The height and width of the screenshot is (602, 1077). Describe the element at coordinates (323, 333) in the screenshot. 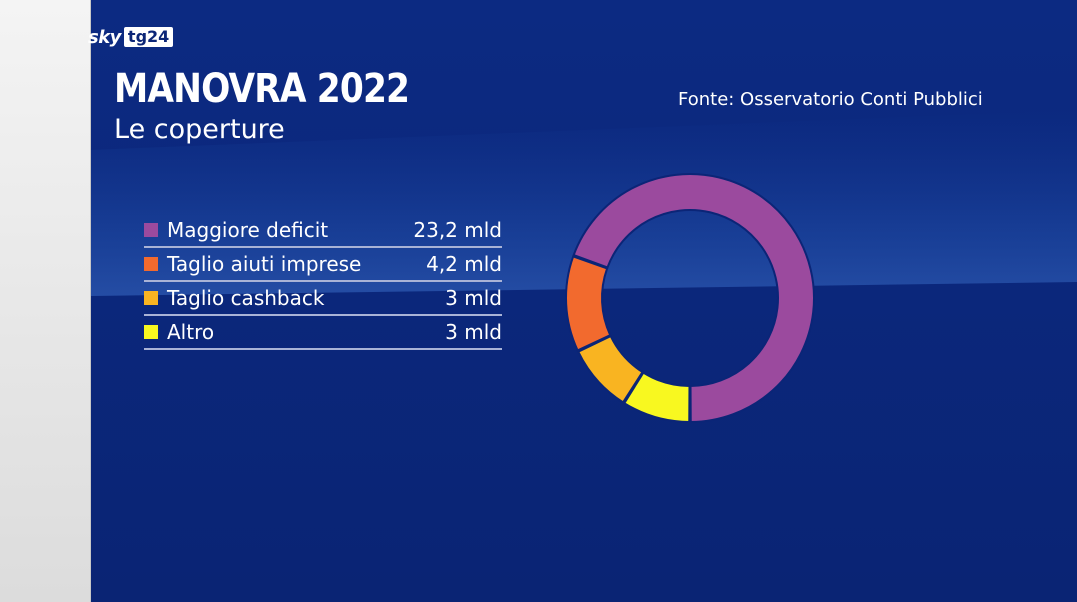

I see `legend-row: Altro 3 mld` at that location.